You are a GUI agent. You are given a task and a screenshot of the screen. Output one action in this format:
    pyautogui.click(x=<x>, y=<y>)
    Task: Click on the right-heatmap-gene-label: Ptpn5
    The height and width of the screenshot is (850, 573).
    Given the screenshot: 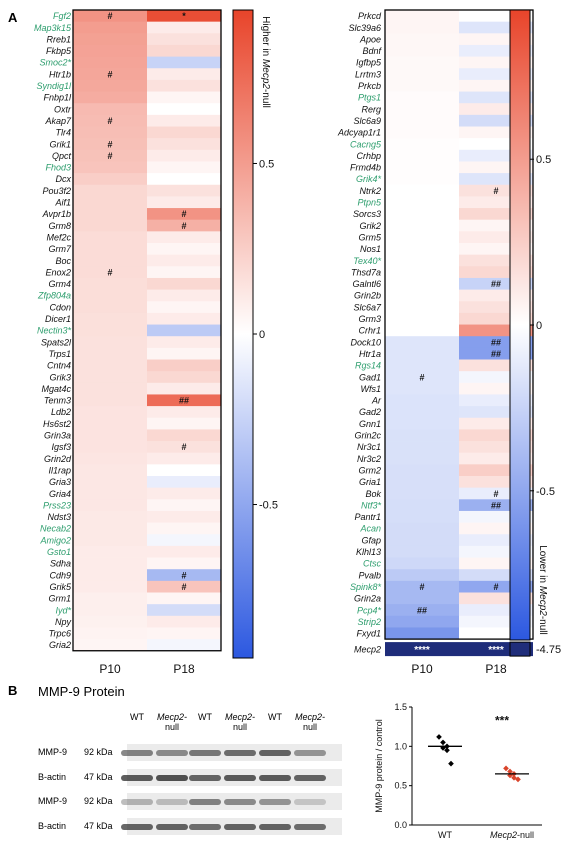 What is the action you would take?
    pyautogui.click(x=369, y=203)
    